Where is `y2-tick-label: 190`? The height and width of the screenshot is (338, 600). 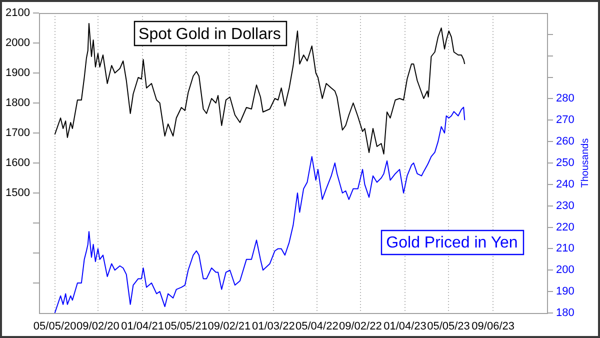
y2-tick-label: 190 is located at coordinates (565, 292).